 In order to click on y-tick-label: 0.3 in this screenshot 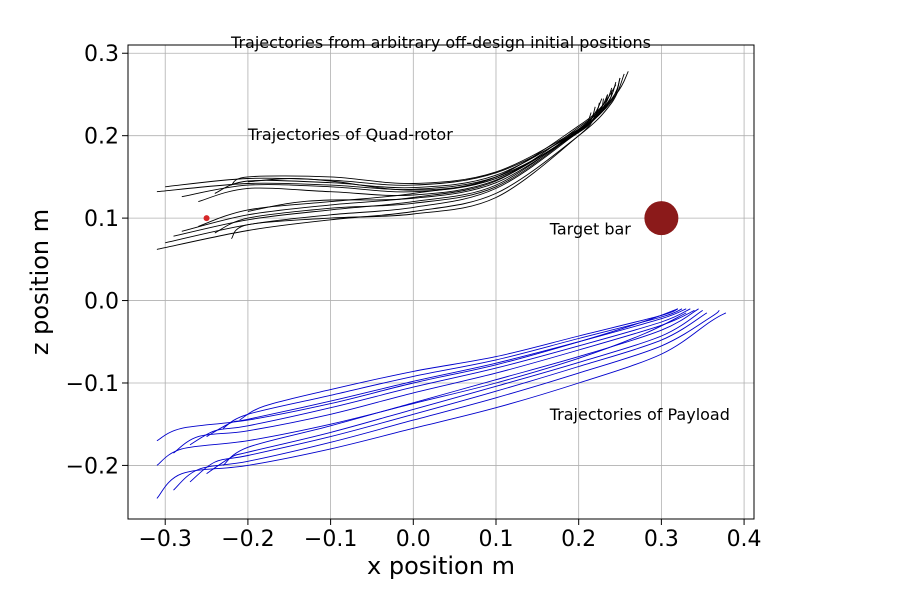, I will do `click(101, 54)`.